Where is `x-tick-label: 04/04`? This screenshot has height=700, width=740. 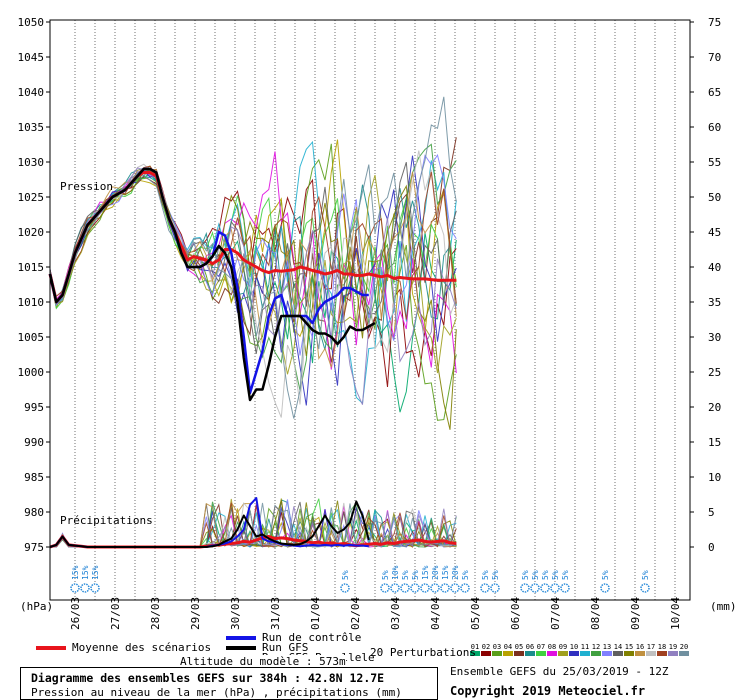
x-tick-label: 04/04 is located at coordinates (435, 613).